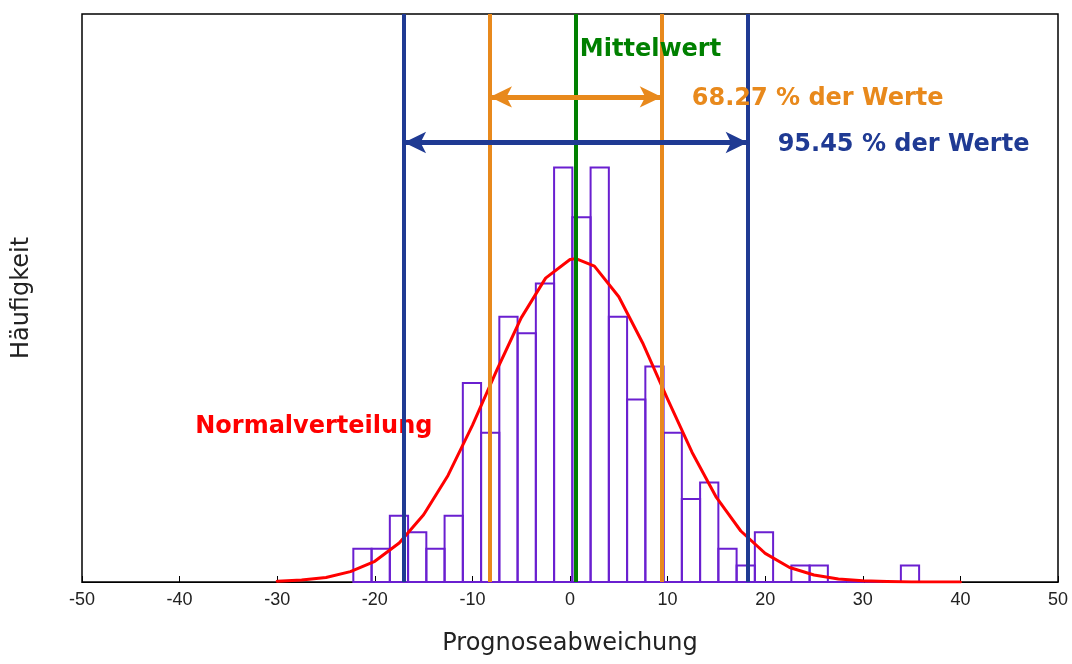  What do you see at coordinates (765, 599) in the screenshot?
I see `x-tick-label: 20` at bounding box center [765, 599].